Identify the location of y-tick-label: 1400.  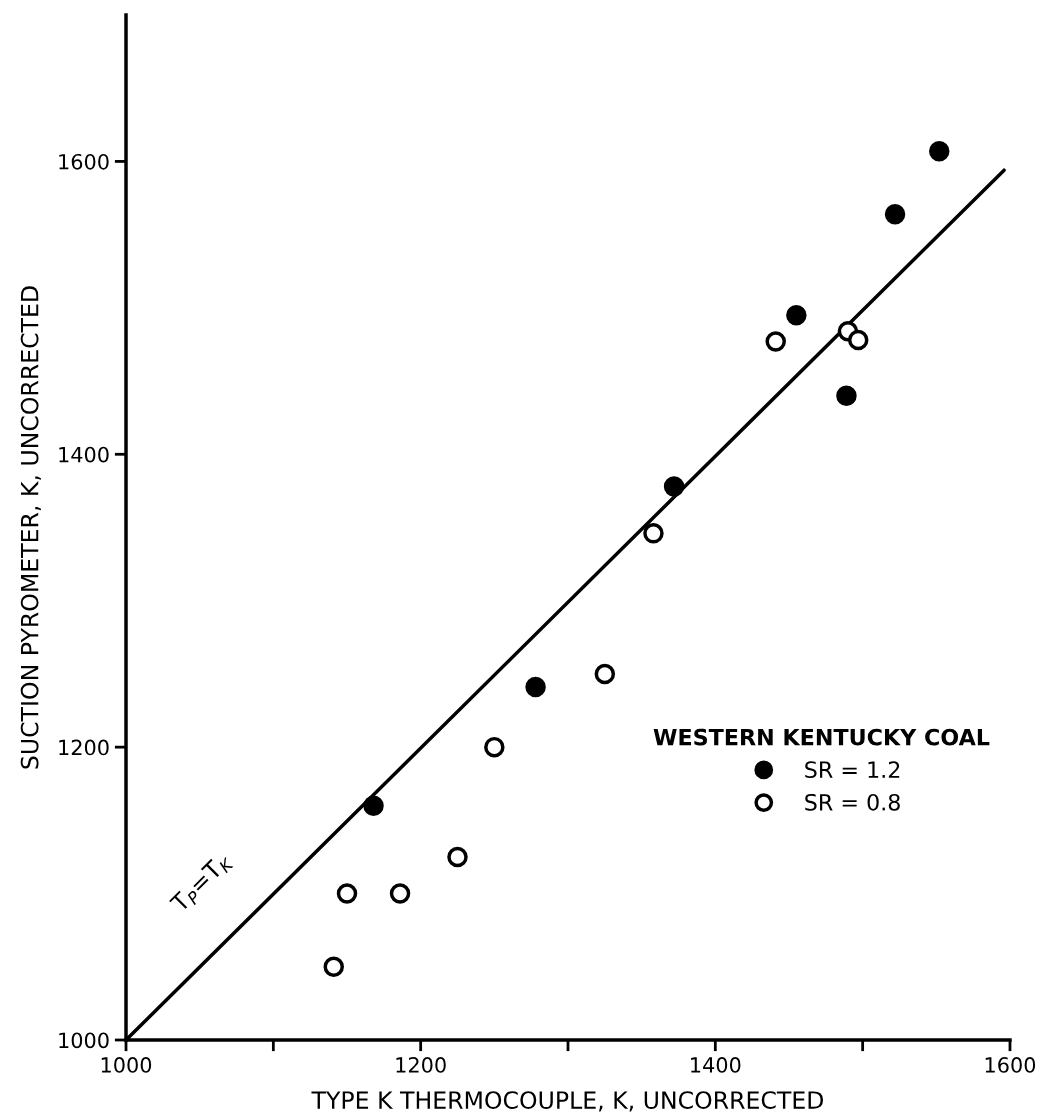
(84, 454).